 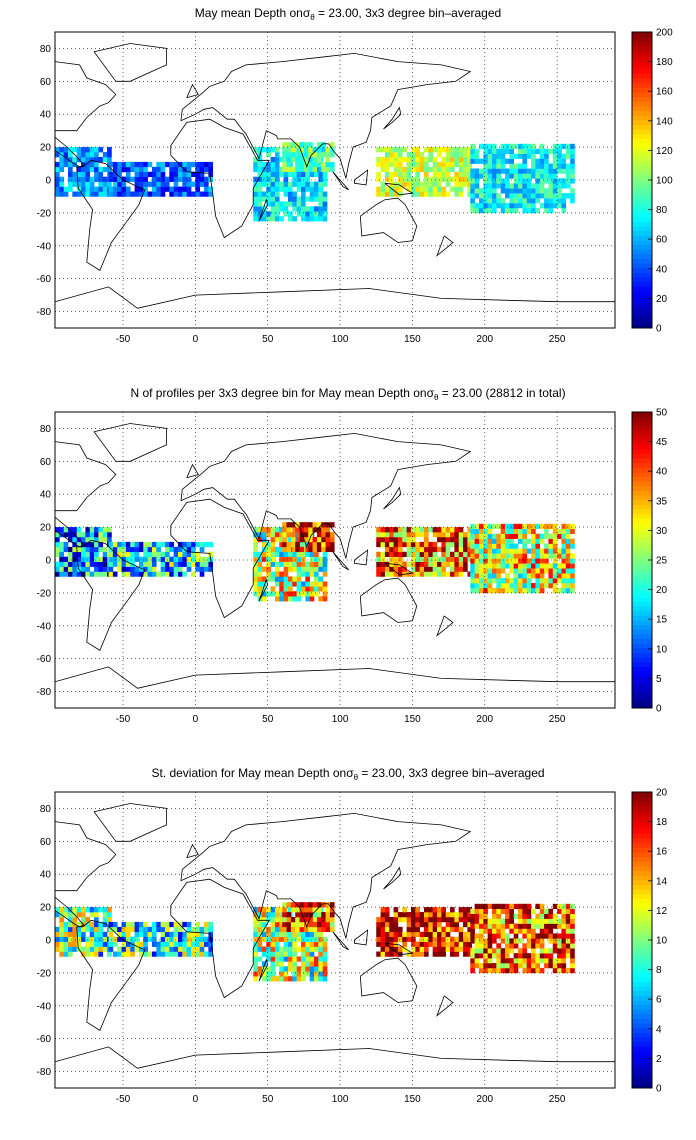 What do you see at coordinates (664, 151) in the screenshot?
I see `colorbar-tick-label: 120` at bounding box center [664, 151].